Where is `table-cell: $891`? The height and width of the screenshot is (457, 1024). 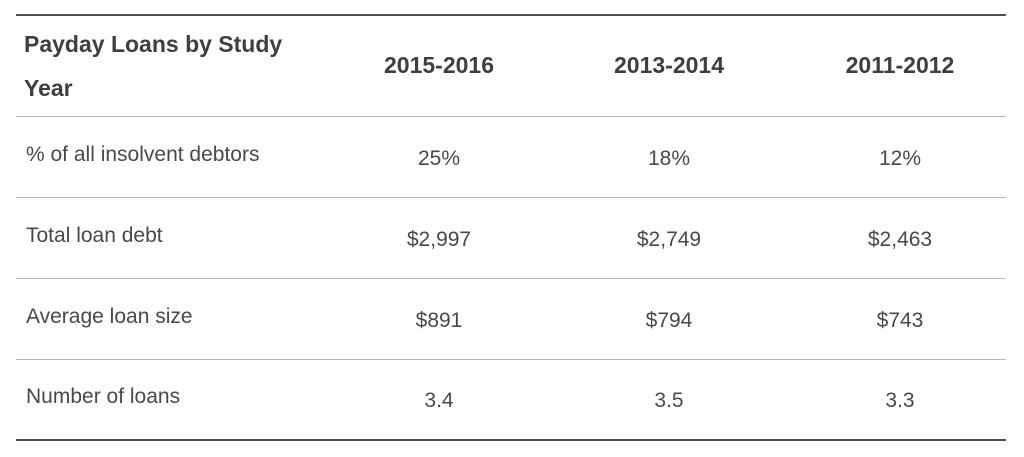
table-cell: $891 is located at coordinates (439, 320).